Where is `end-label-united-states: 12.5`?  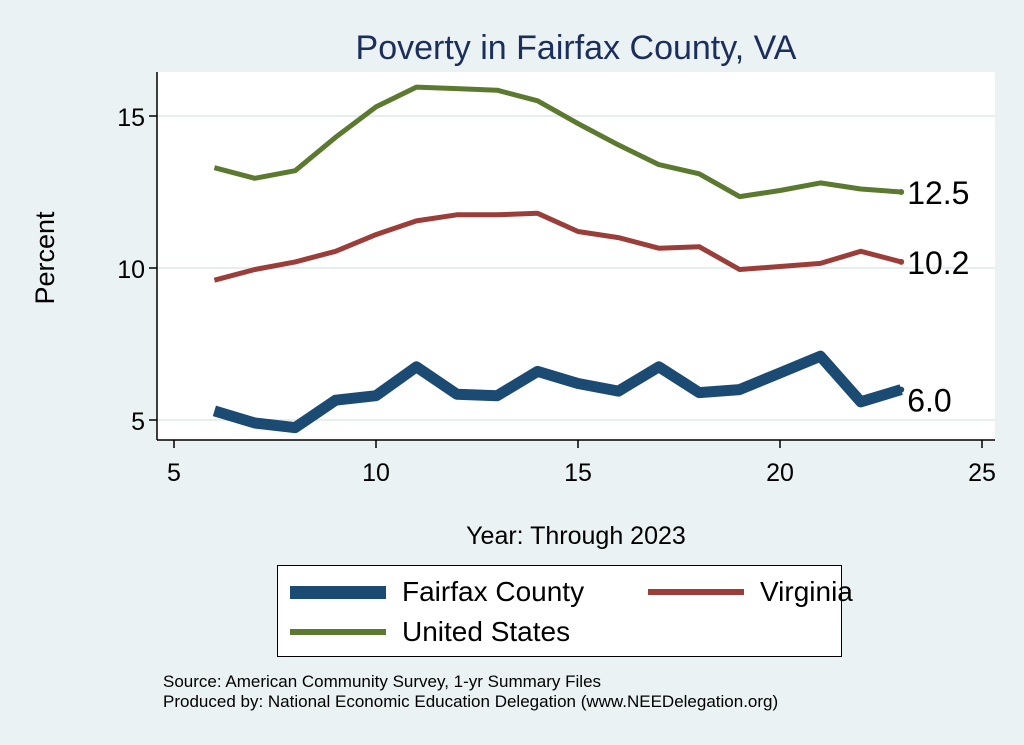 end-label-united-states: 12.5 is located at coordinates (938, 193).